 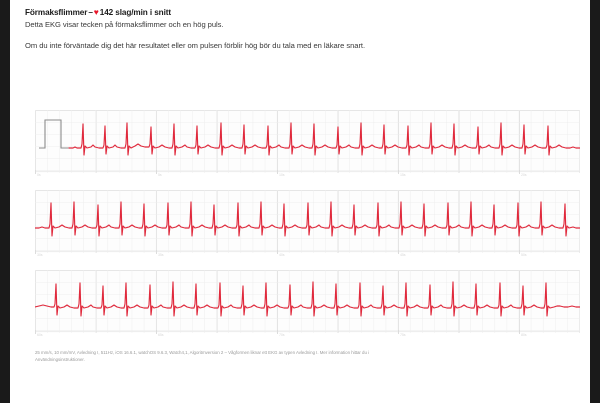 I want to click on tick-label: 20s, so click(x=524, y=175).